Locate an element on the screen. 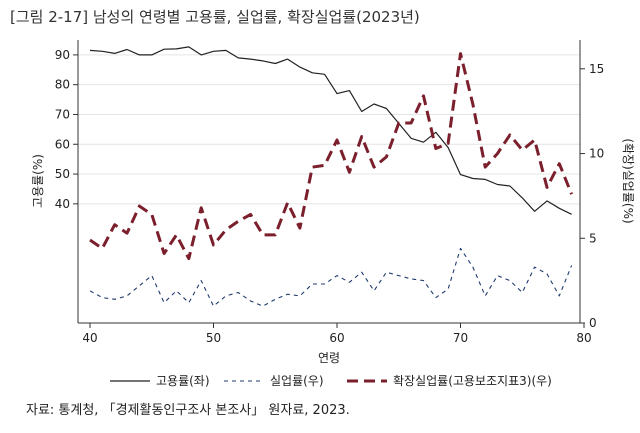 This screenshot has width=640, height=433. x-tick-label: 70 is located at coordinates (460, 338).